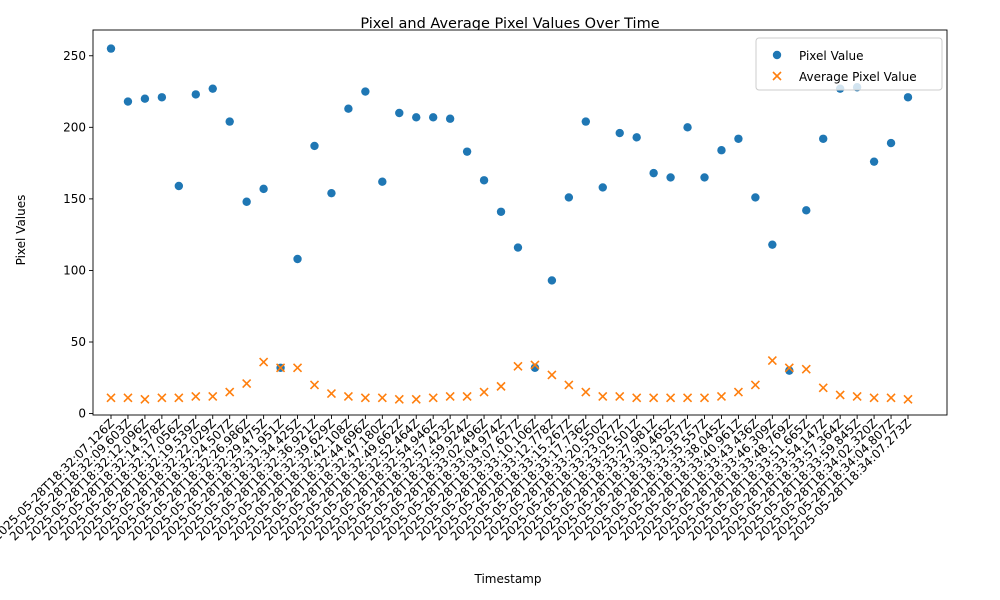  What do you see at coordinates (74, 127) in the screenshot?
I see `y-tick-label: 200` at bounding box center [74, 127].